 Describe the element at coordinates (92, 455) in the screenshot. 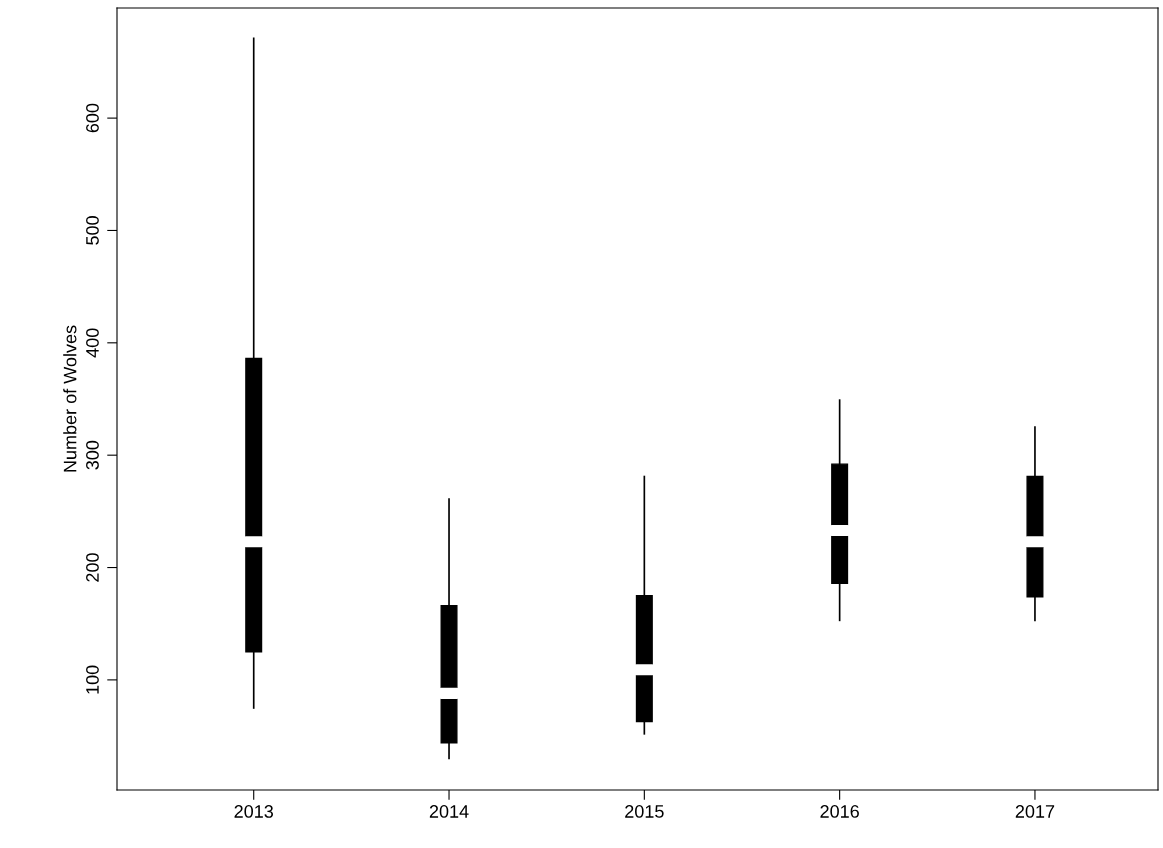

I see `y-tick-label: 300` at that location.